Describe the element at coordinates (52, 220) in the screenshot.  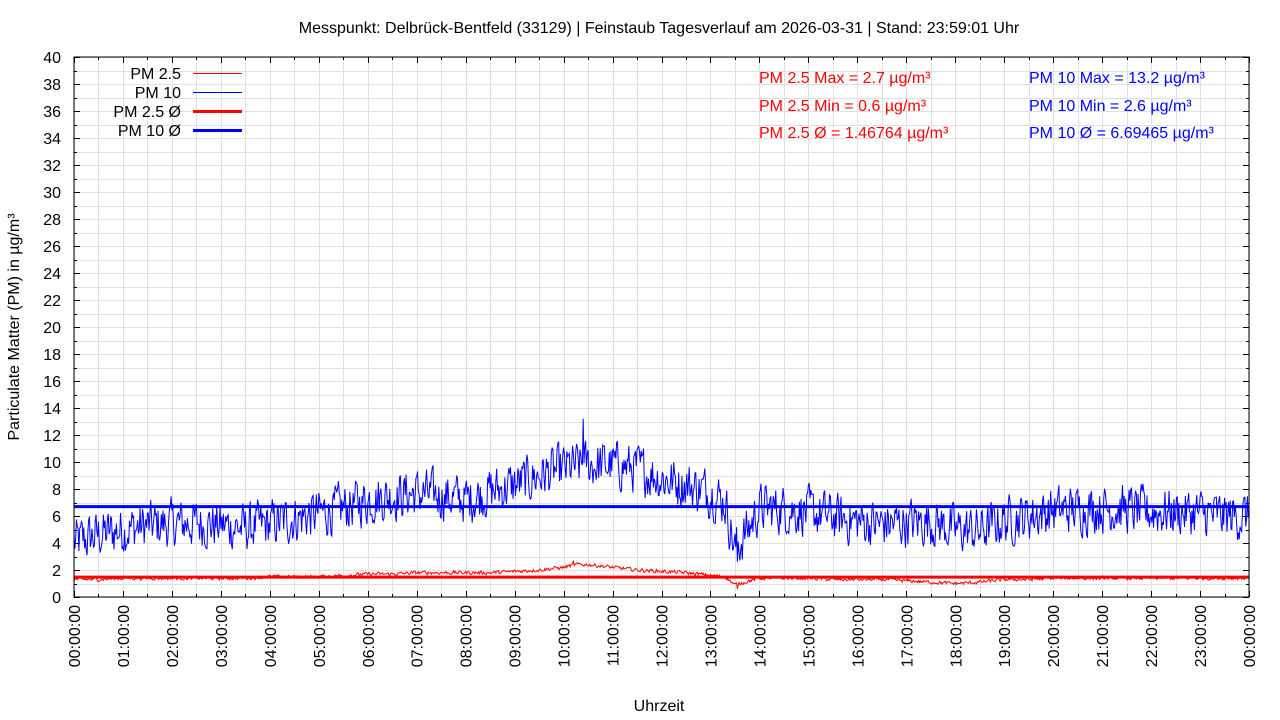
I see `y-tick-label: 28` at that location.